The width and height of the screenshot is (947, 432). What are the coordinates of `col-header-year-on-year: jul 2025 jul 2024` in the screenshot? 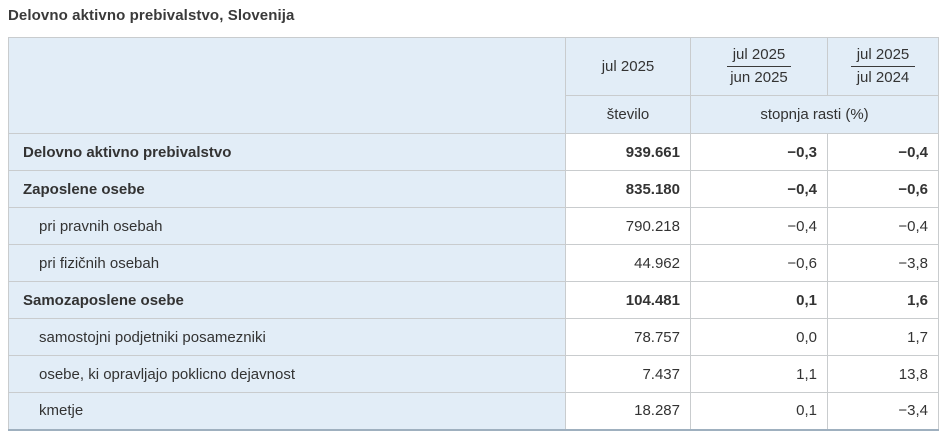 It's located at (883, 66).